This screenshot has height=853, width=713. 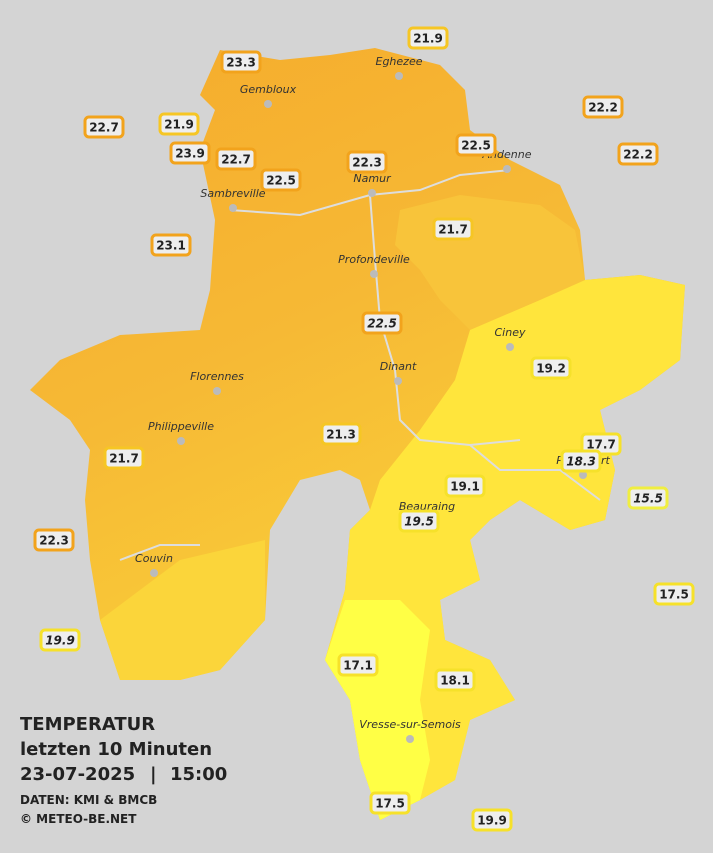 I want to click on station-value: 23.9, so click(x=190, y=154).